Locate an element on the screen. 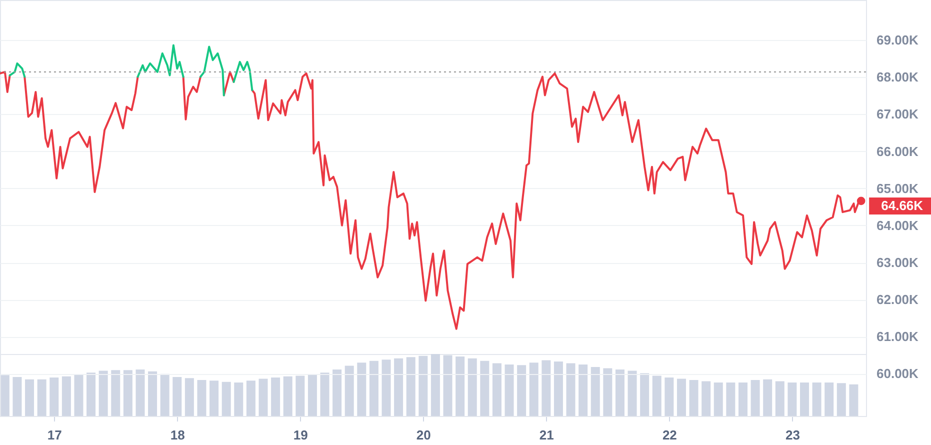 The image size is (931, 445). y-tick-label: 62.00K is located at coordinates (898, 300).